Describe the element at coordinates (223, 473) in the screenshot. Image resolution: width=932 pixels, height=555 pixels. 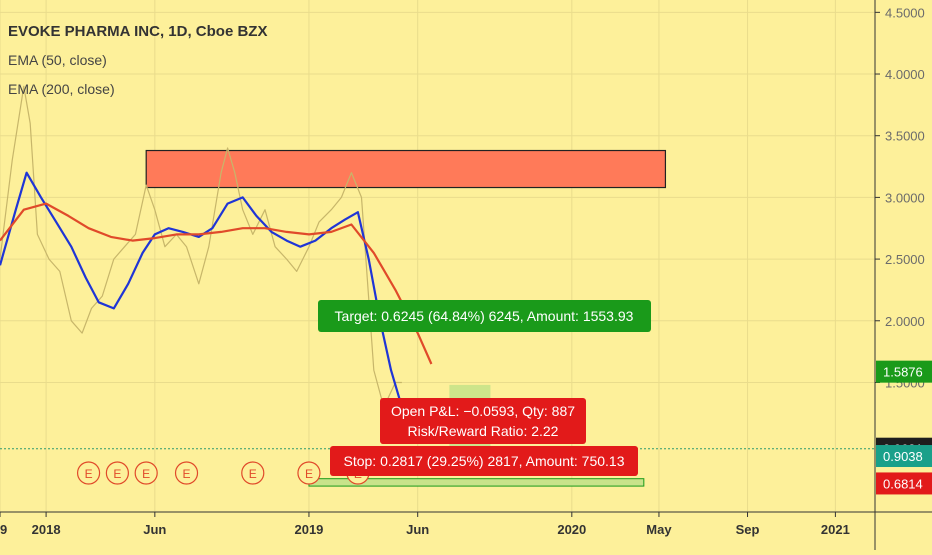
I see `earnings-layer: EEEEEEE` at that location.